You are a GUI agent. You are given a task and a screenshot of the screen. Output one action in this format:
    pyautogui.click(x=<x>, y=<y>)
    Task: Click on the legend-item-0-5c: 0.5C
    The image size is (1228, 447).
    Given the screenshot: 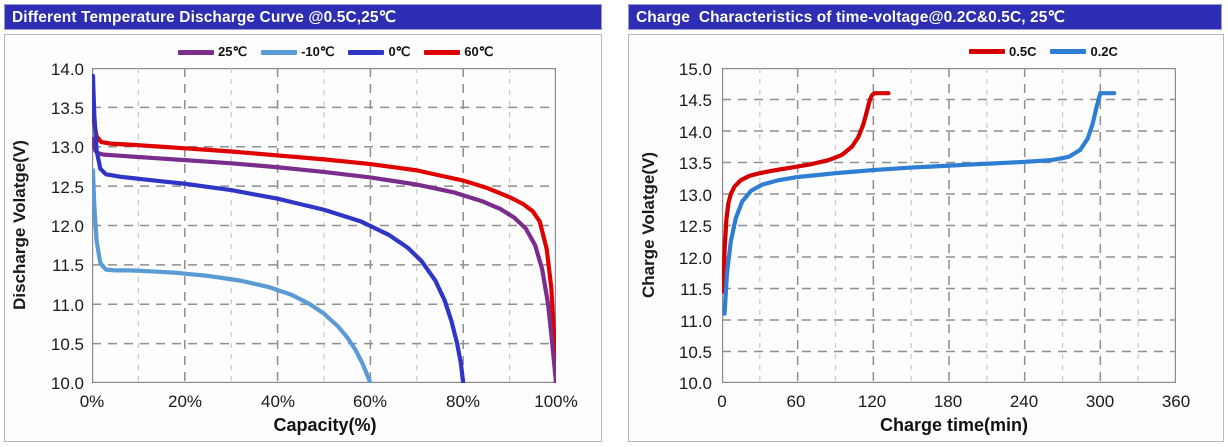 What is the action you would take?
    pyautogui.click(x=1002, y=51)
    